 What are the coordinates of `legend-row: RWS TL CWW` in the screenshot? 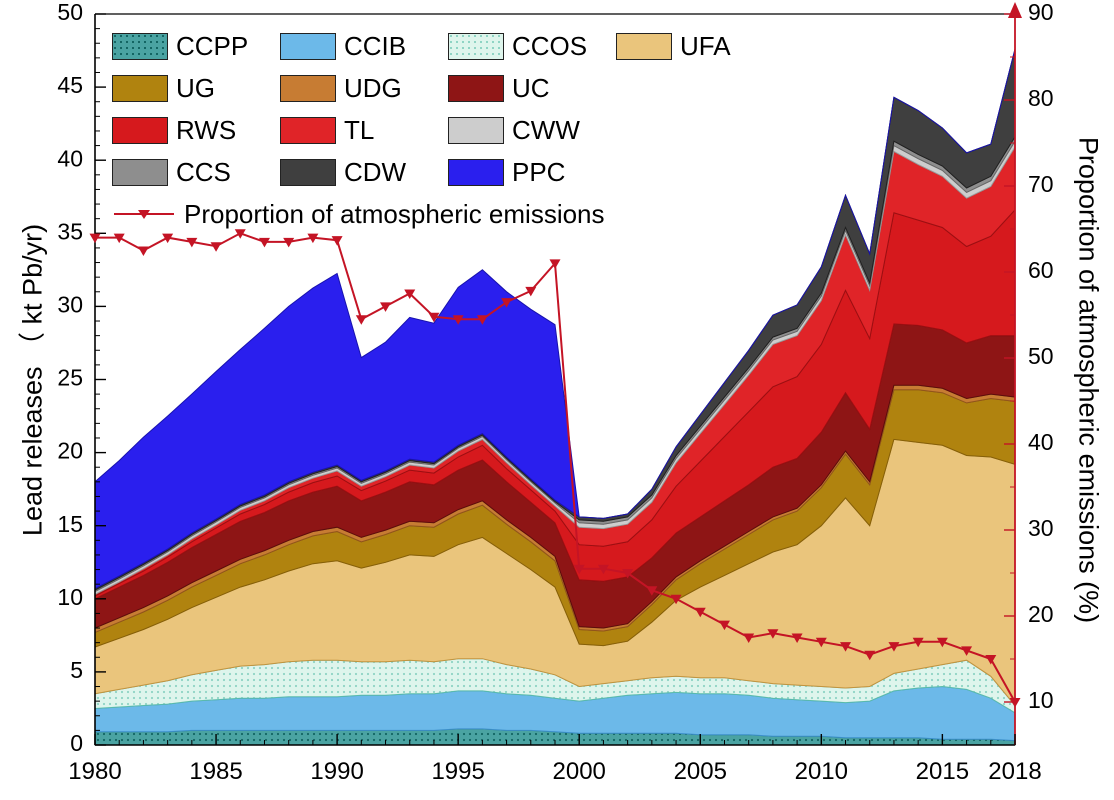 It's located at (421, 130).